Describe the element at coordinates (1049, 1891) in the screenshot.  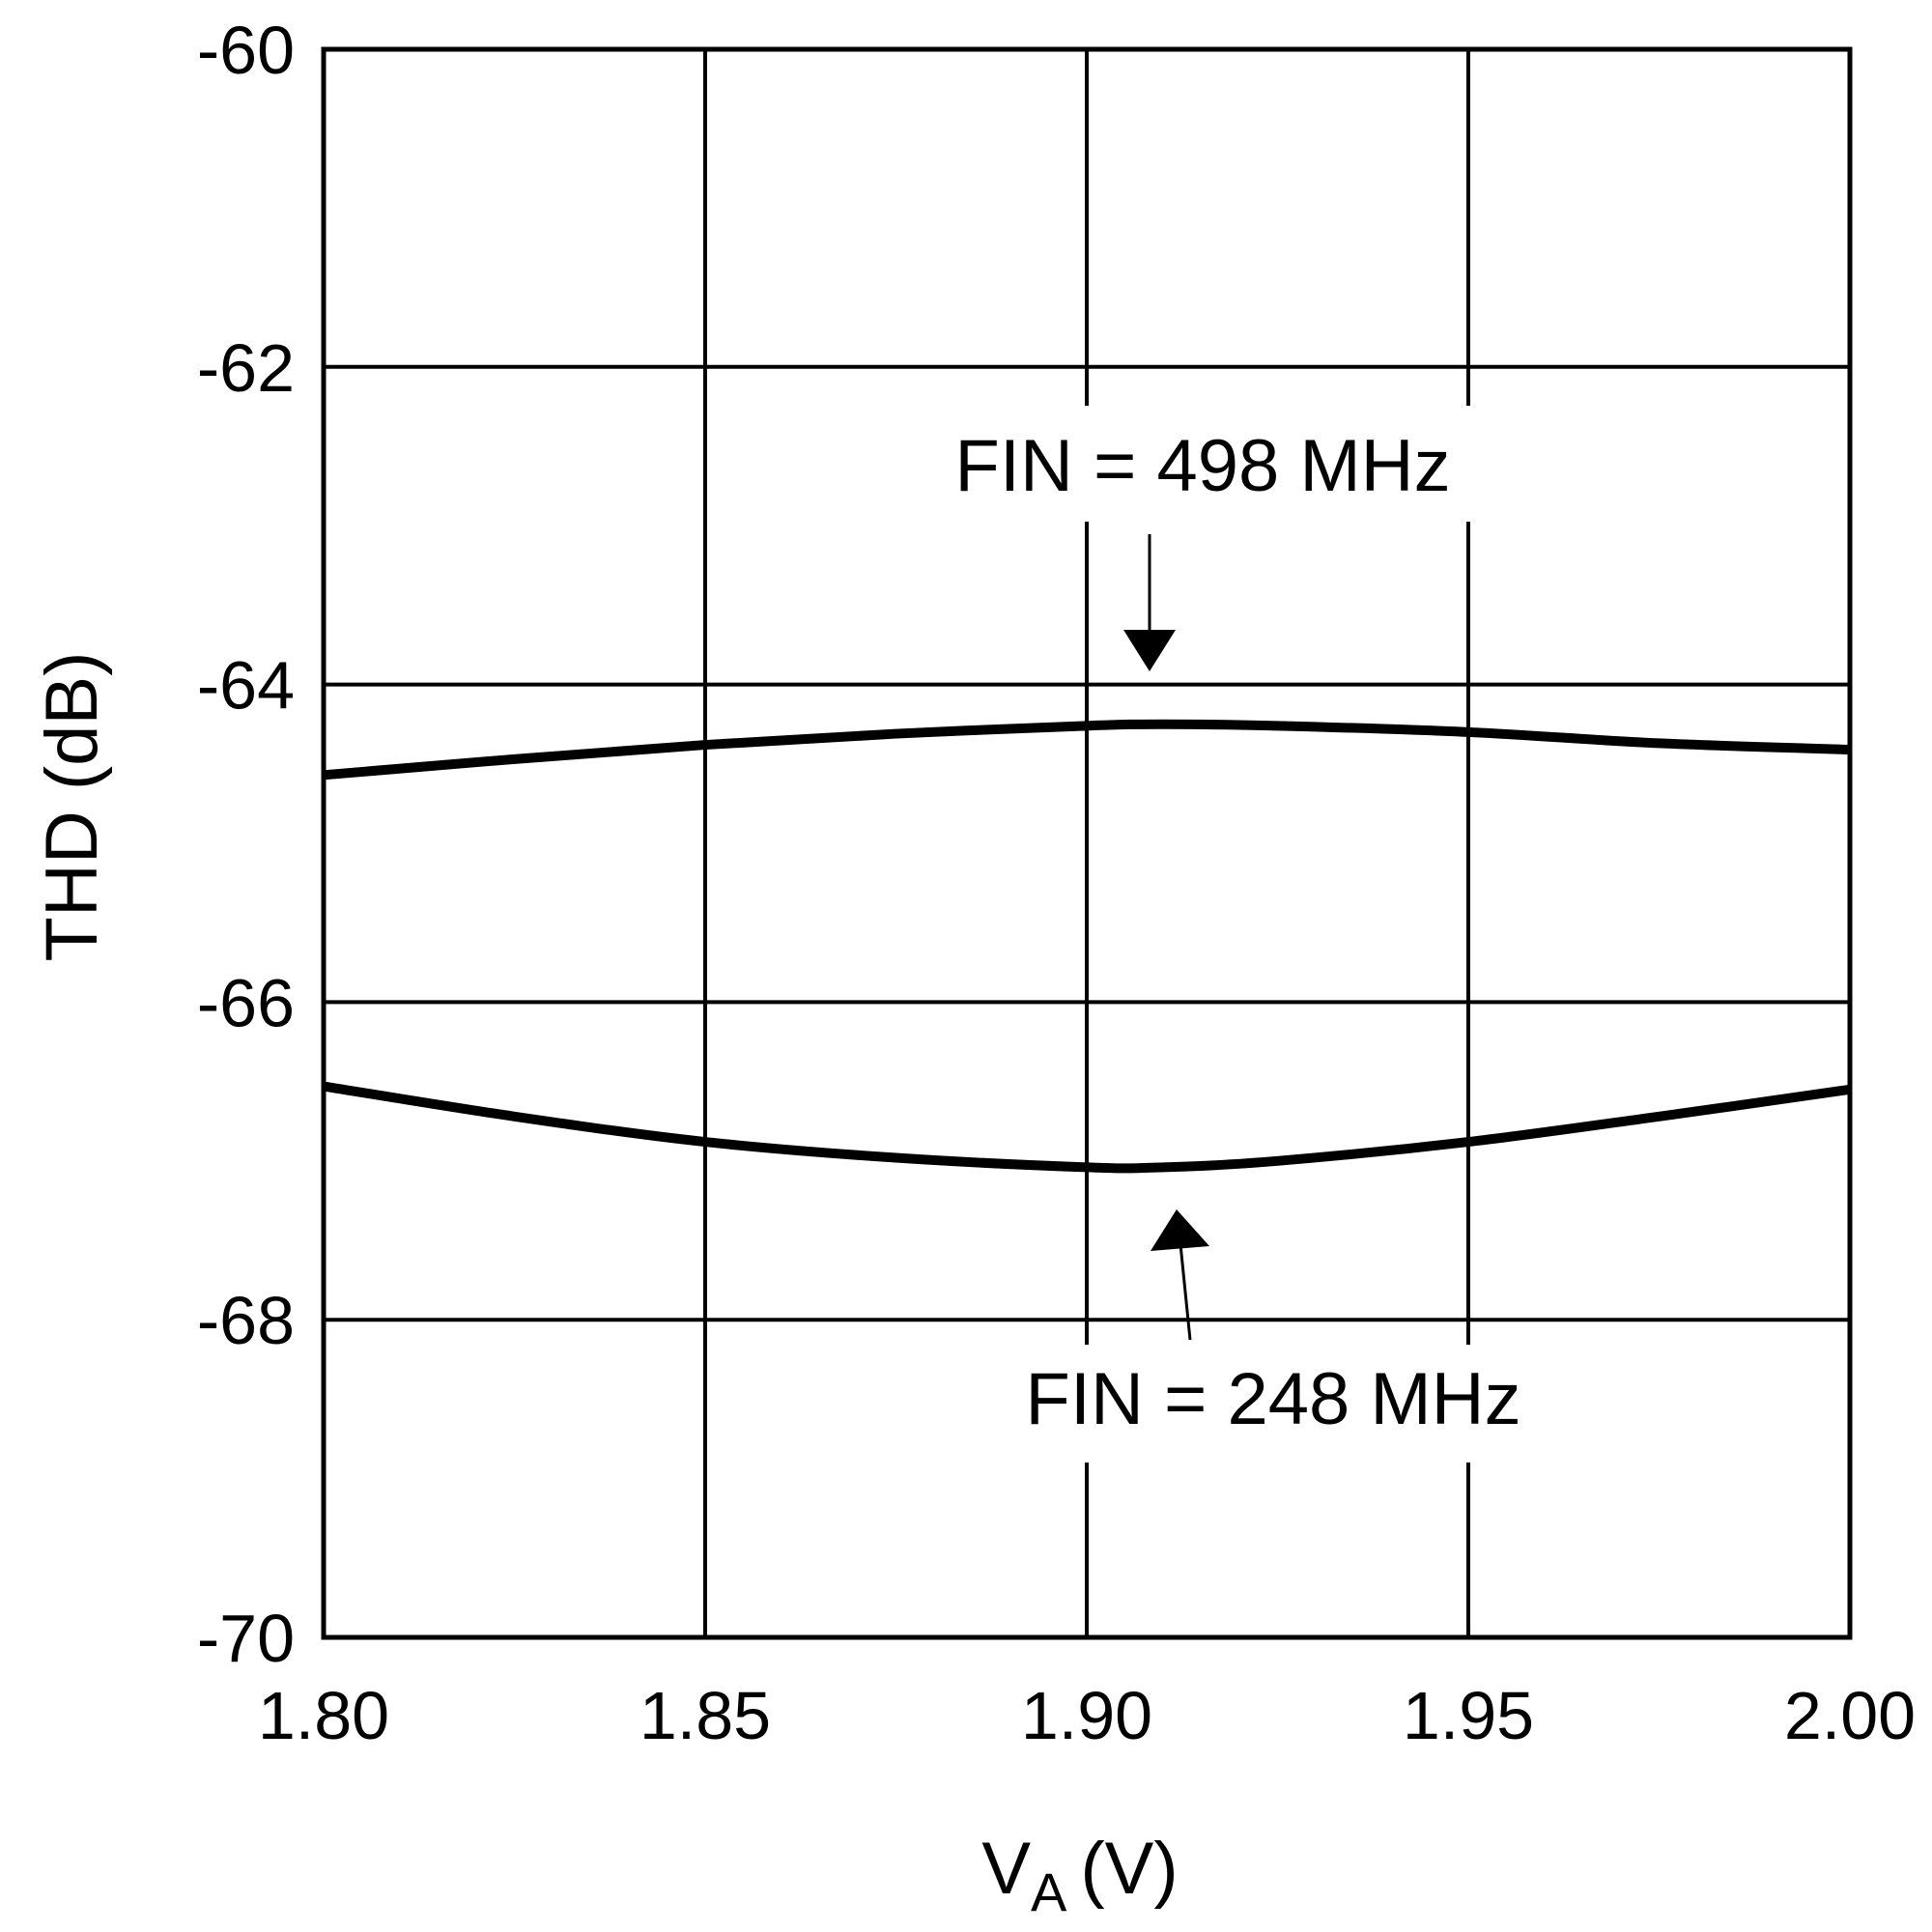
I see `x-axis-label-subscript: A` at that location.